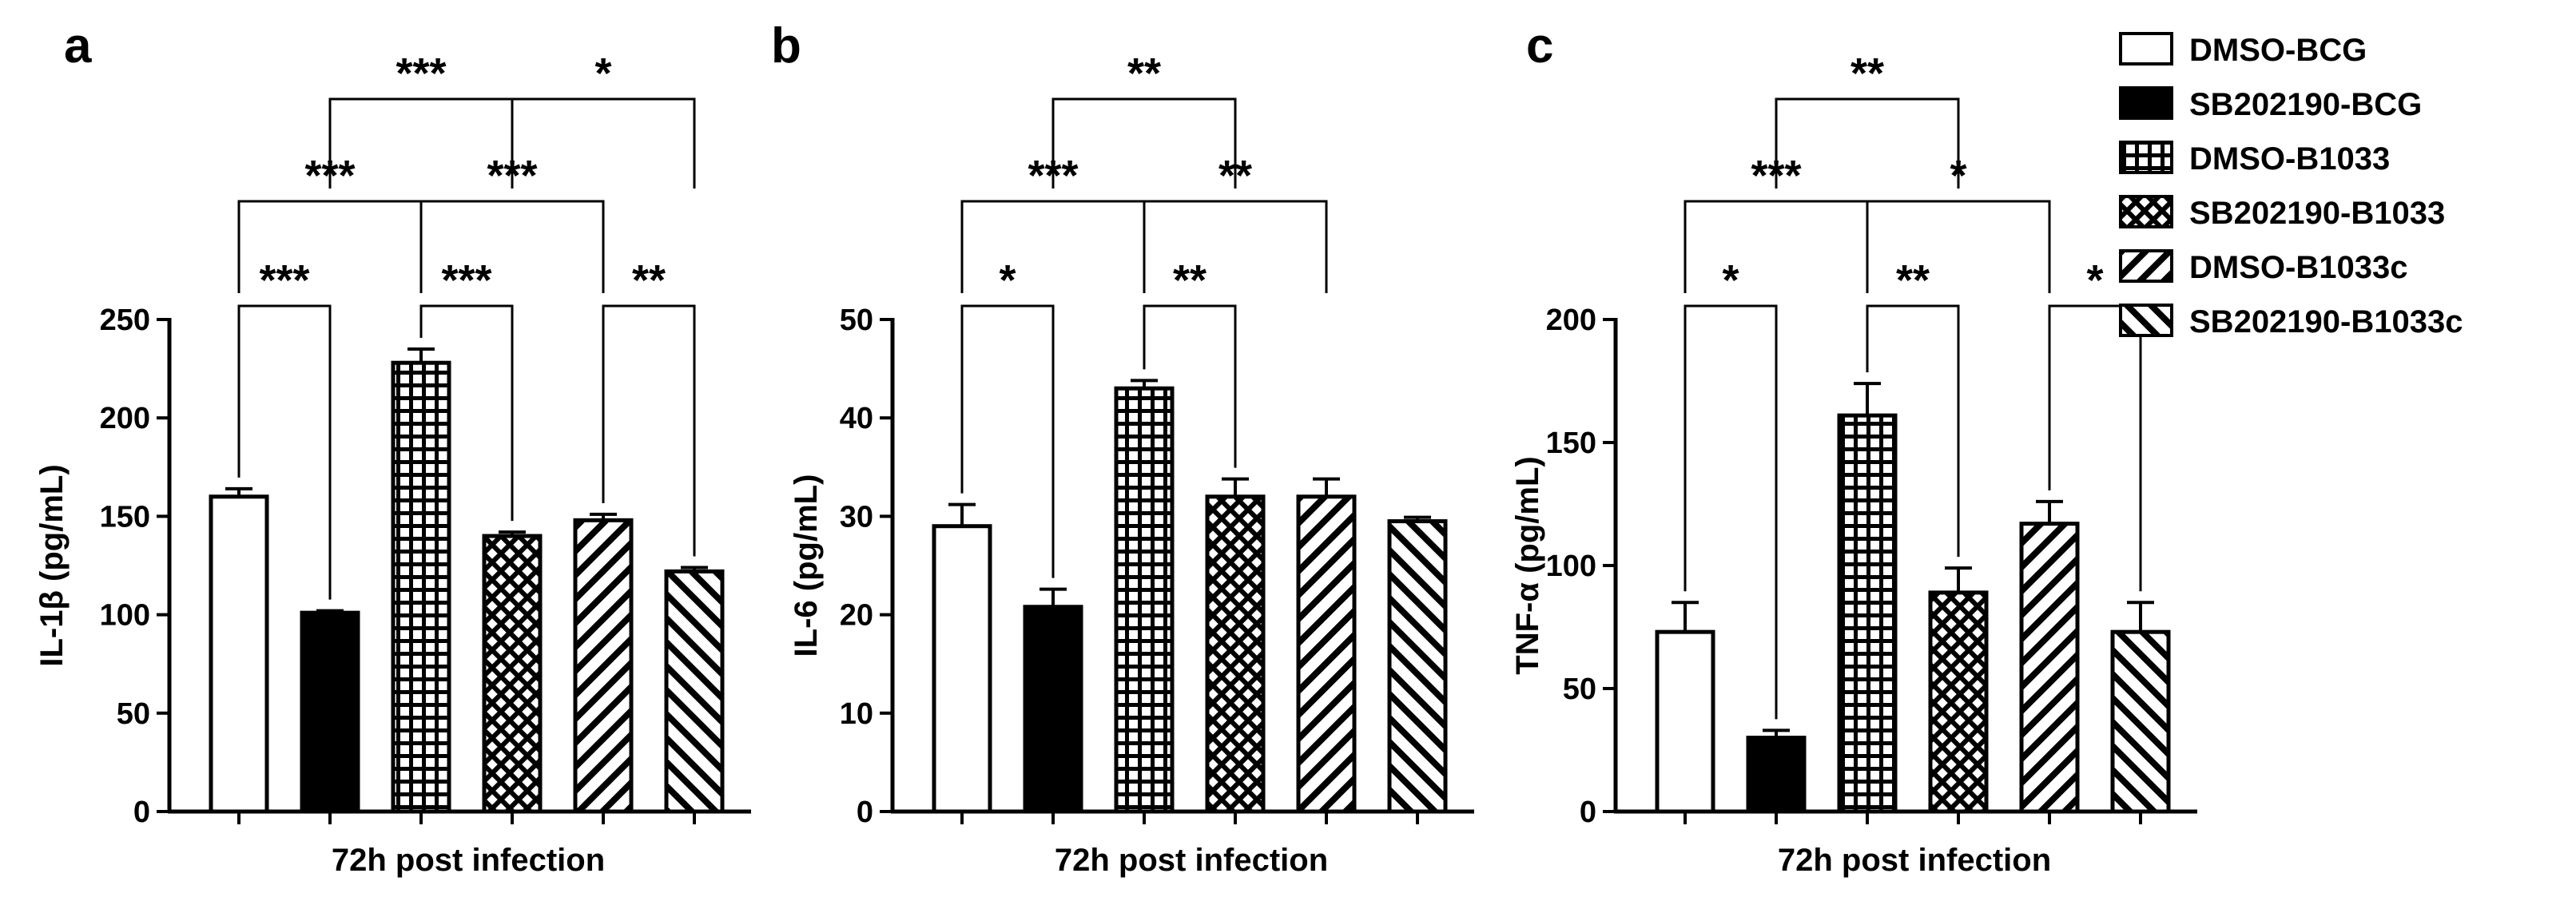 This screenshot has height=905, width=2576. Describe the element at coordinates (2305, 104) in the screenshot. I see `legend-label: SB202190-BCG` at that location.